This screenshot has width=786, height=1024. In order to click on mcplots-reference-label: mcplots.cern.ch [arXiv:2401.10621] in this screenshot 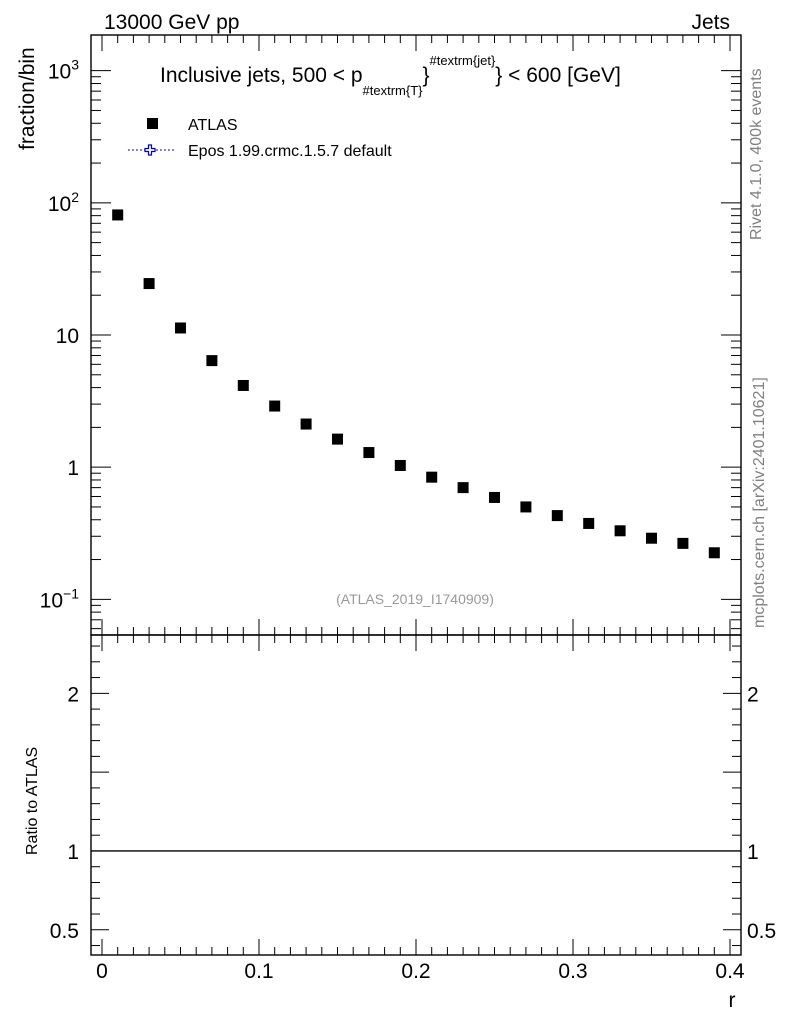, I will do `click(759, 502)`.